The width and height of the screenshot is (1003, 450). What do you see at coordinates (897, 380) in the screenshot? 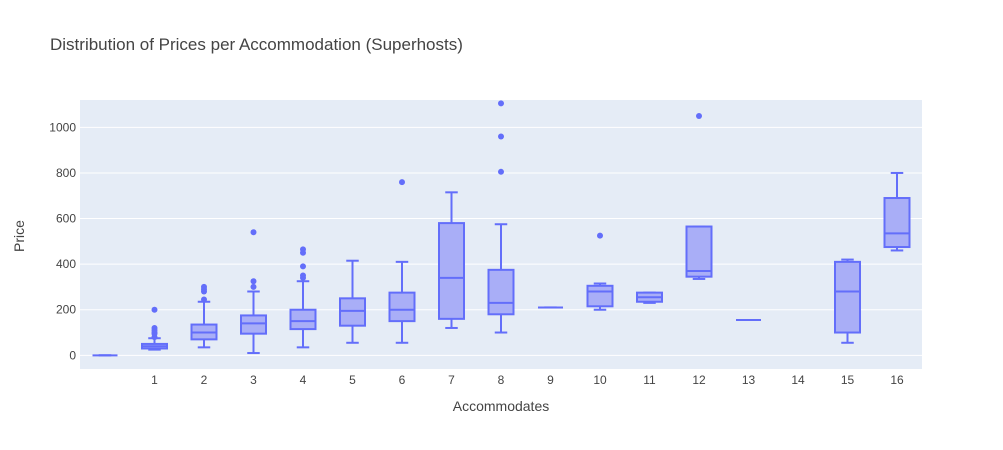
I see `x-tick-label: 16` at bounding box center [897, 380].